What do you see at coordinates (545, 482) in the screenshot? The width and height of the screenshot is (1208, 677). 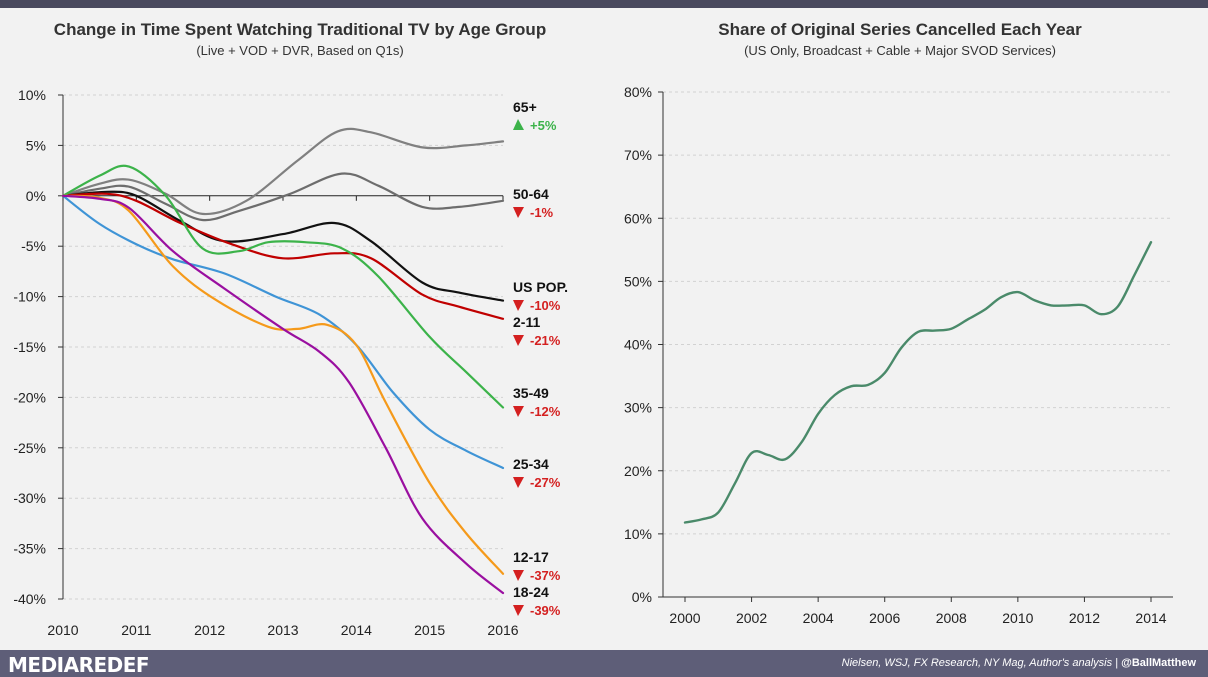 I see `series-change-25-34: -27%` at bounding box center [545, 482].